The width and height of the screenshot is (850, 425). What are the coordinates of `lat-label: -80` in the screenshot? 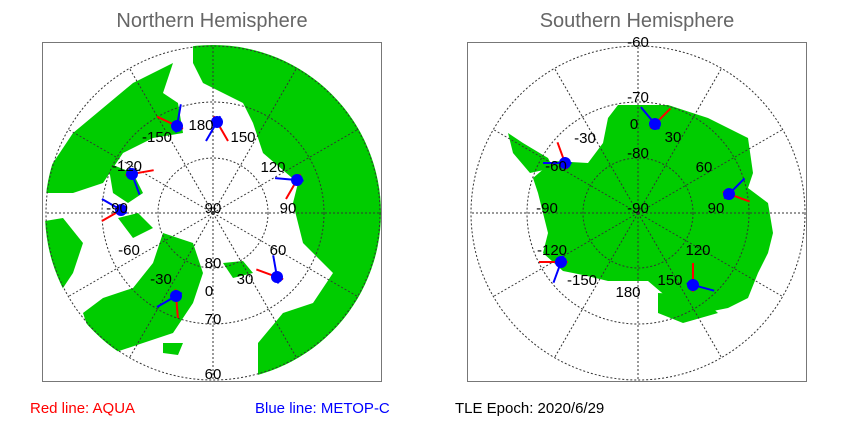 It's located at (638, 153).